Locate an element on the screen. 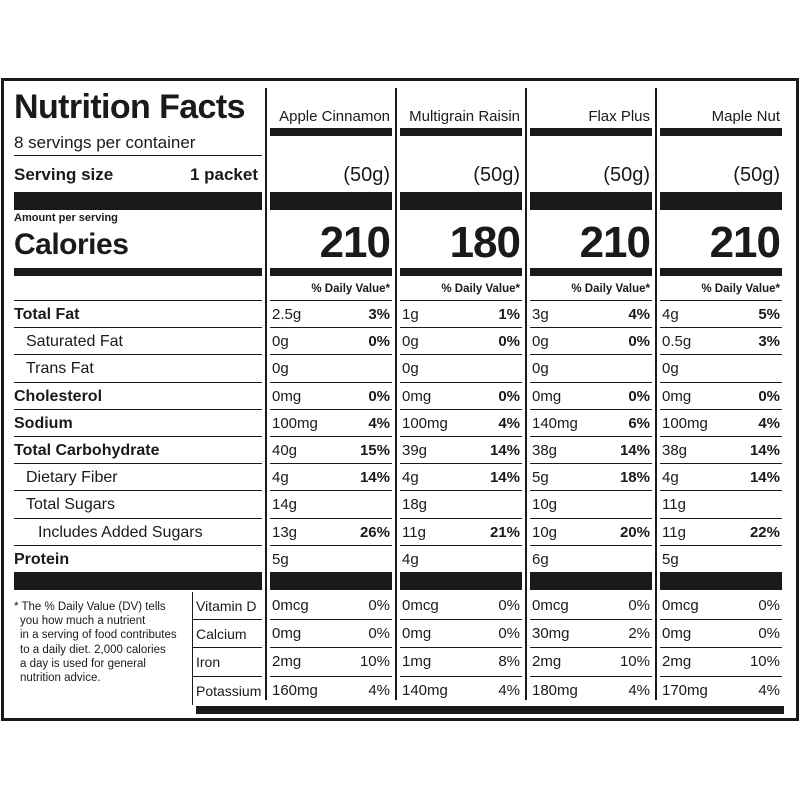 This screenshot has height=800, width=800. nutrient-label: Total Sugars is located at coordinates (70, 505).